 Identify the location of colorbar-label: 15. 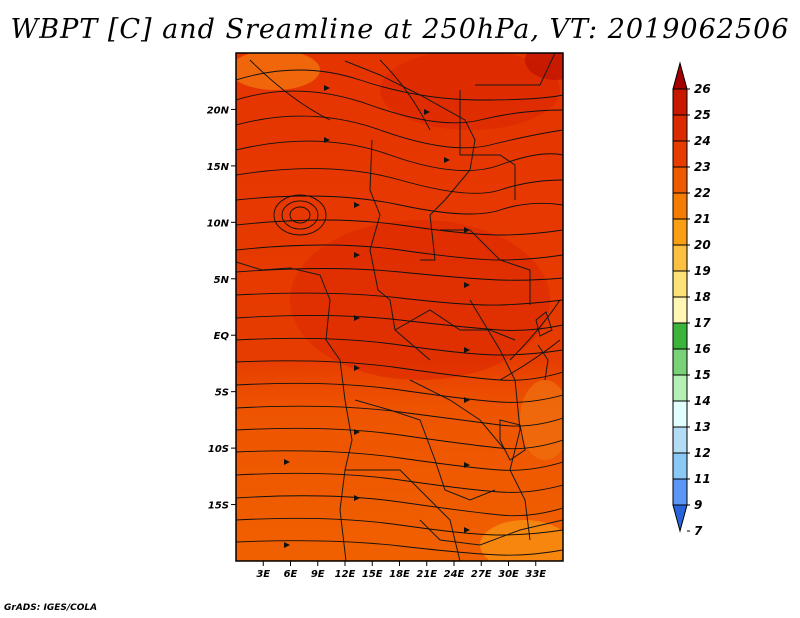
(702, 375).